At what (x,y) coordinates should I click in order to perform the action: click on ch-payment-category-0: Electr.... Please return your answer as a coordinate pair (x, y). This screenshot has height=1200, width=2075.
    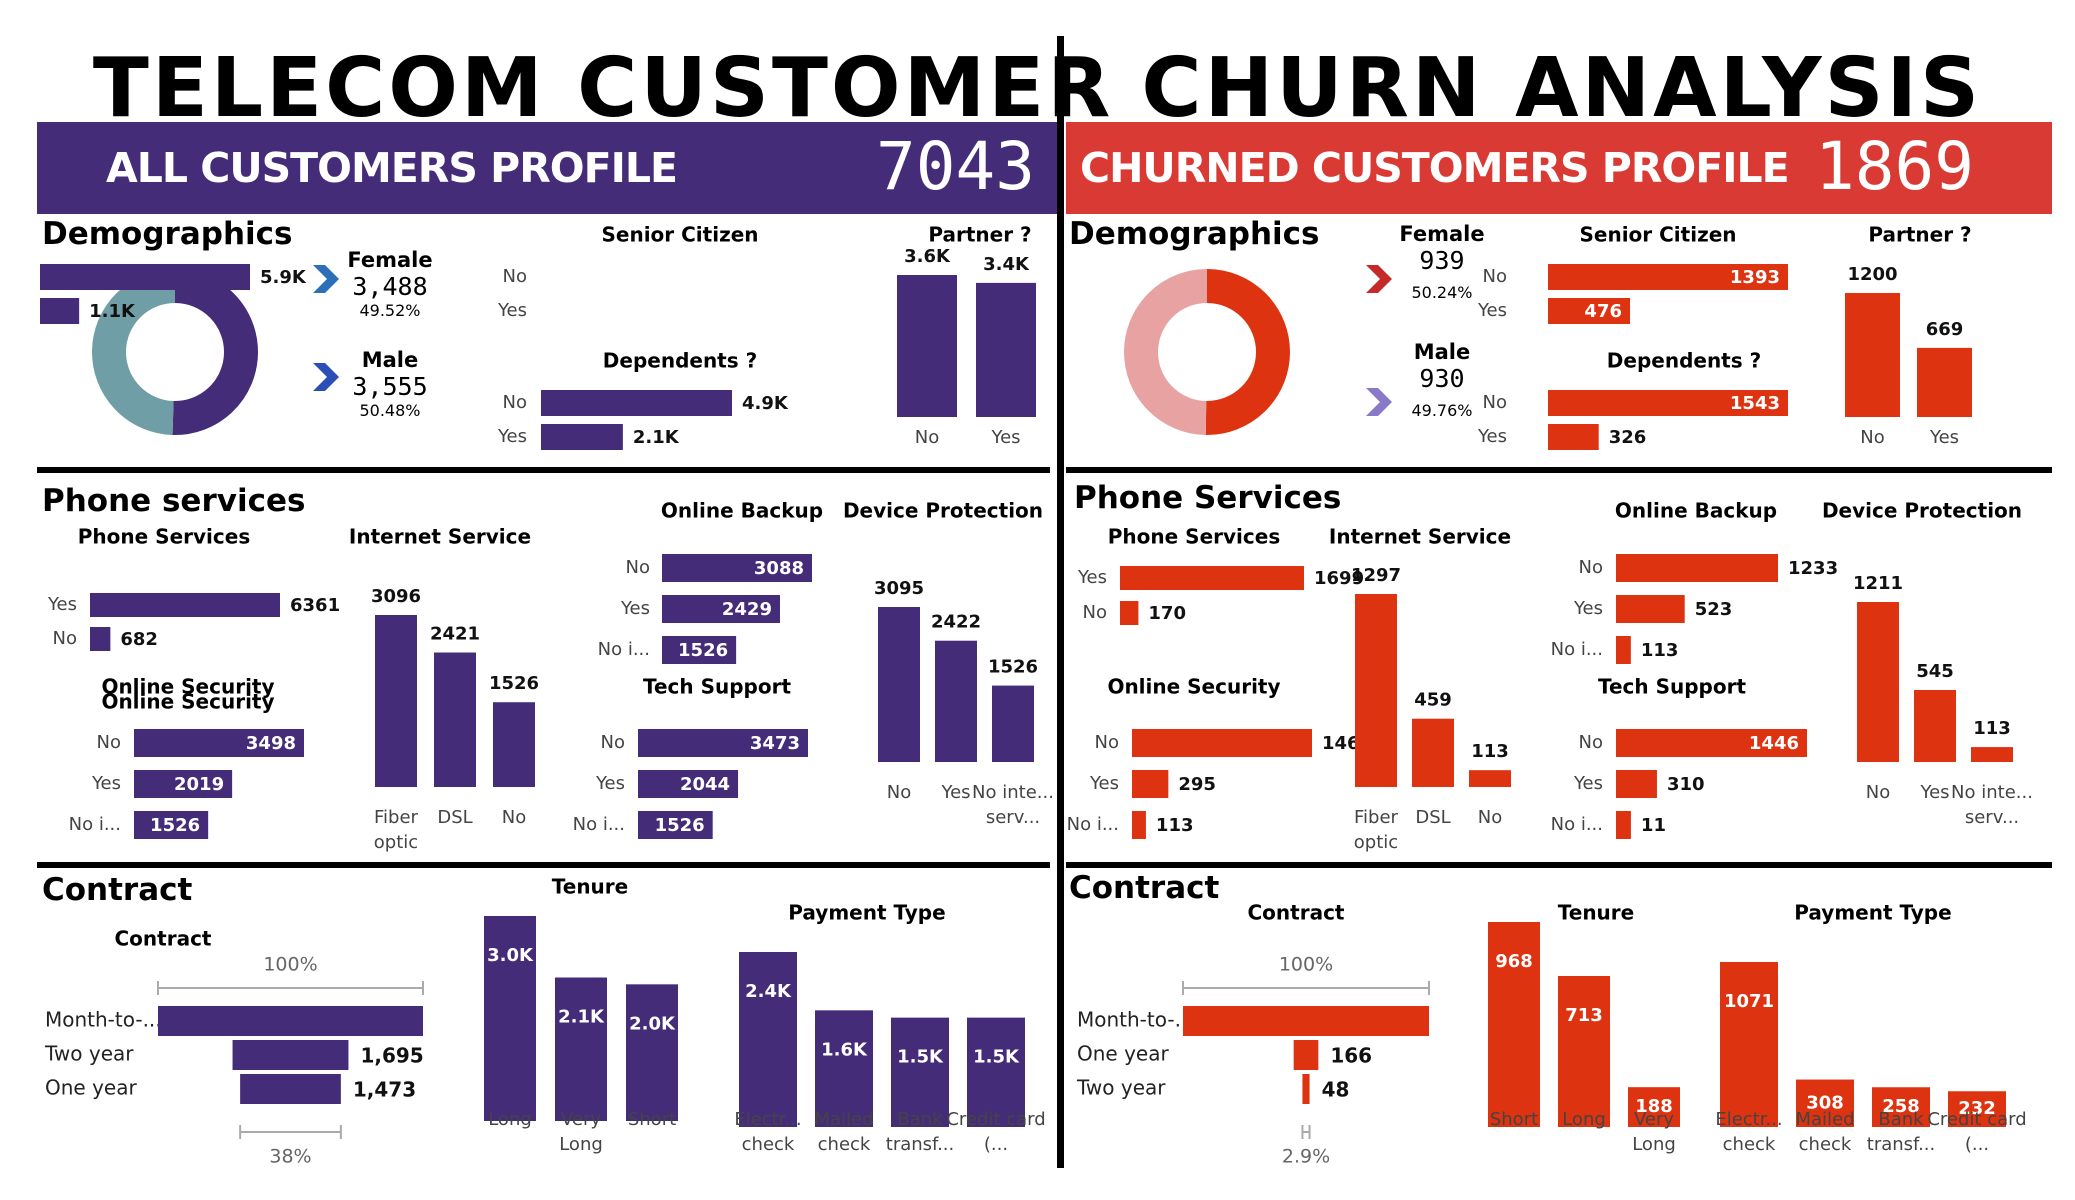
    Looking at the image, I should click on (1748, 1119).